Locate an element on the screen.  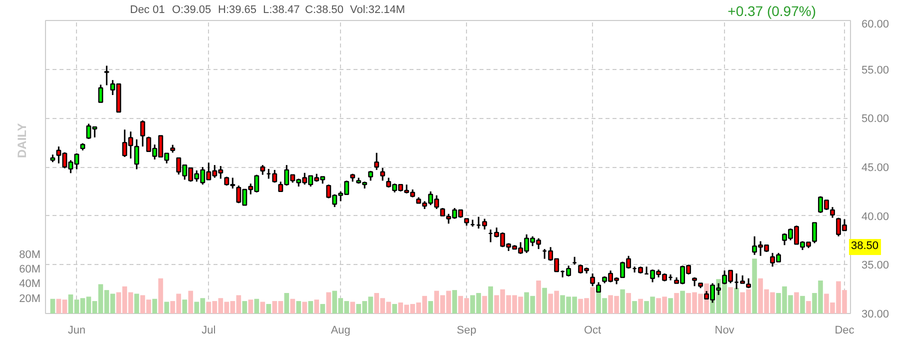
text: +0.37 (0.97%) is located at coordinates (772, 11).